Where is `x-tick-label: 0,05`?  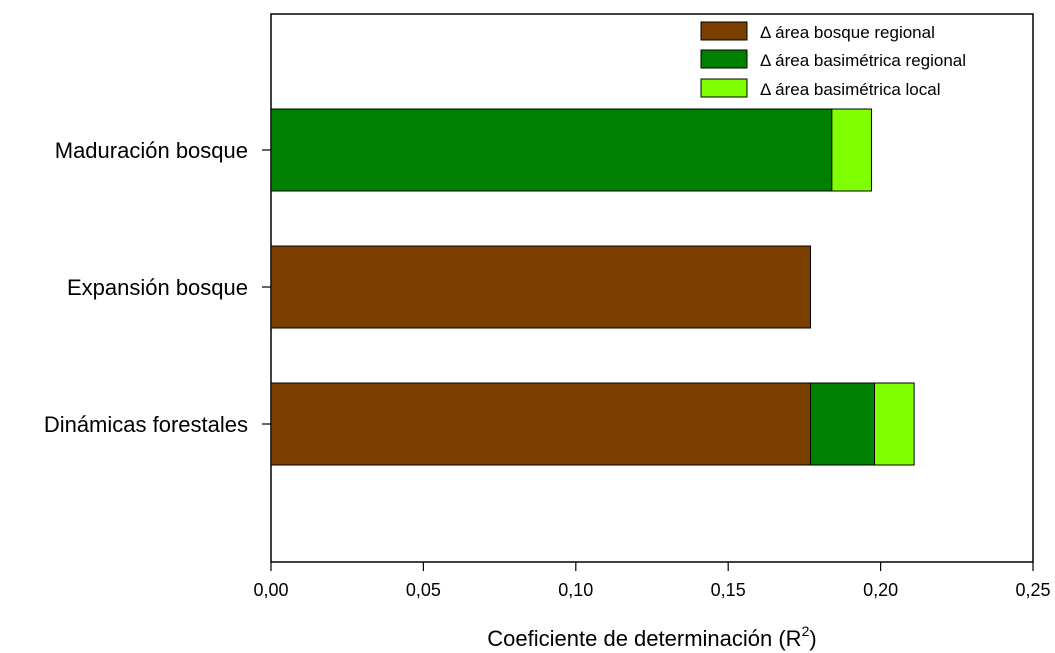
x-tick-label: 0,05 is located at coordinates (423, 590).